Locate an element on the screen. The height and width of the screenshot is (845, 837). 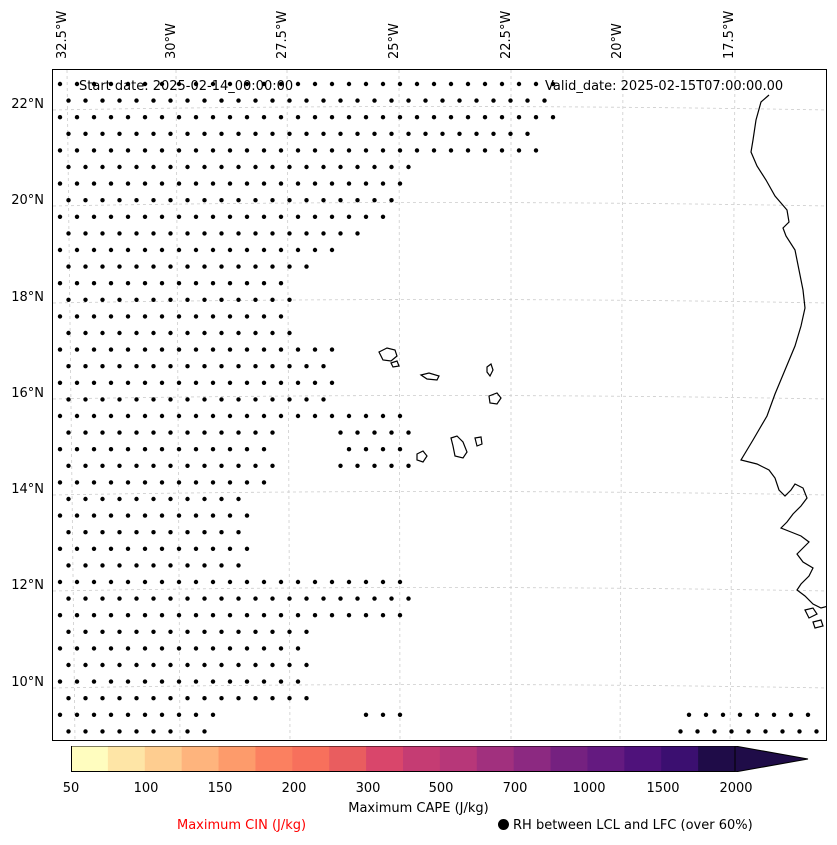
cape-colorbar is located at coordinates (440, 759).